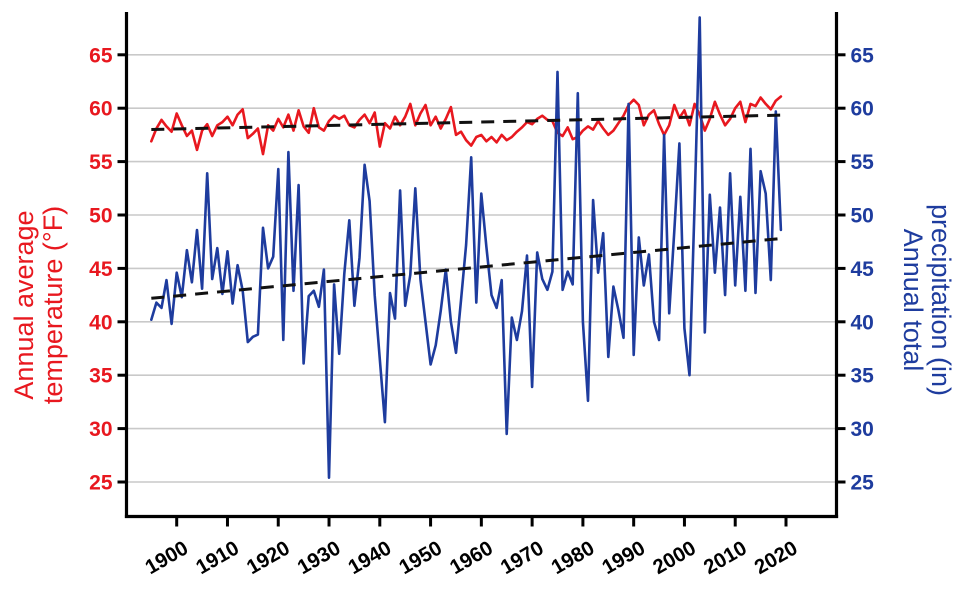  What do you see at coordinates (863, 483) in the screenshot?
I see `right-tick-label: 25` at bounding box center [863, 483].